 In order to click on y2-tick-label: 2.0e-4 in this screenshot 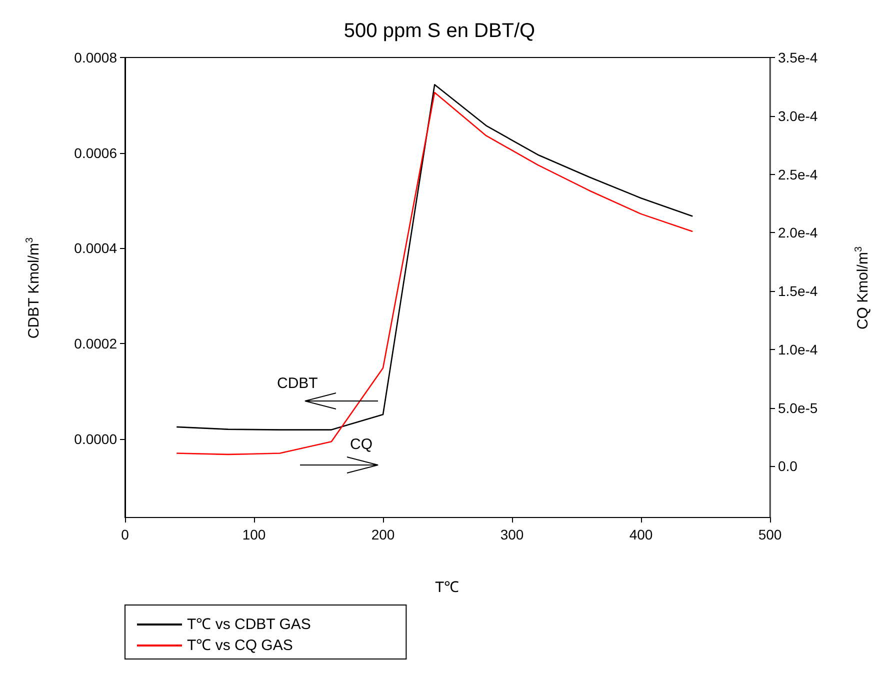, I will do `click(798, 232)`.